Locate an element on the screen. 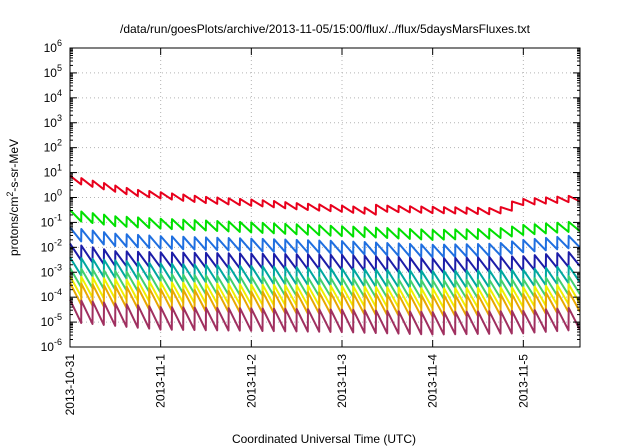 The image size is (640, 448). y-tick-label: 10⁻⁴ is located at coordinates (51, 295).